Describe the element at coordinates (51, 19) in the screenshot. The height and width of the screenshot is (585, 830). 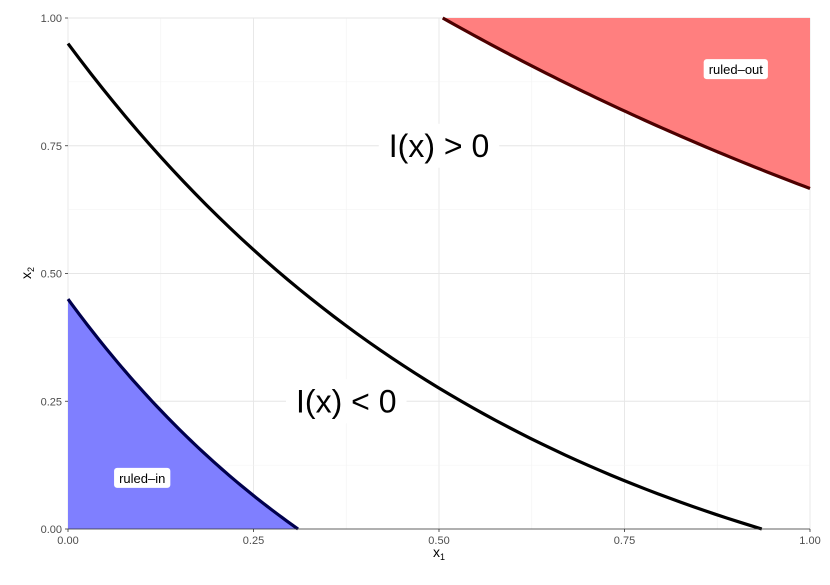
I see `y-tick-label: 1.00` at that location.